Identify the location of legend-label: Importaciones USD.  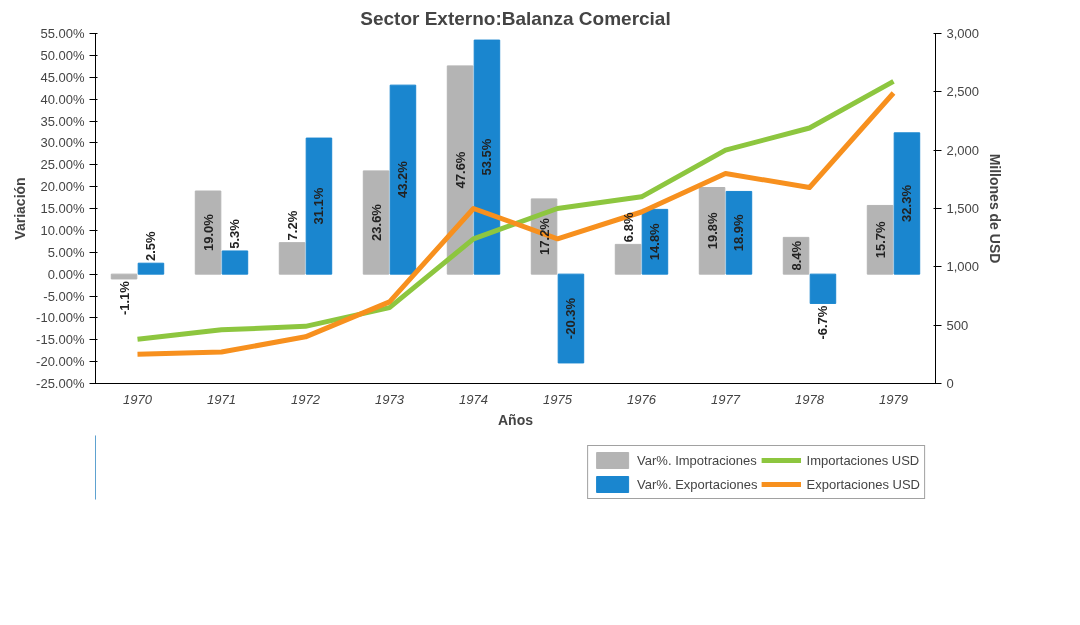
(863, 460).